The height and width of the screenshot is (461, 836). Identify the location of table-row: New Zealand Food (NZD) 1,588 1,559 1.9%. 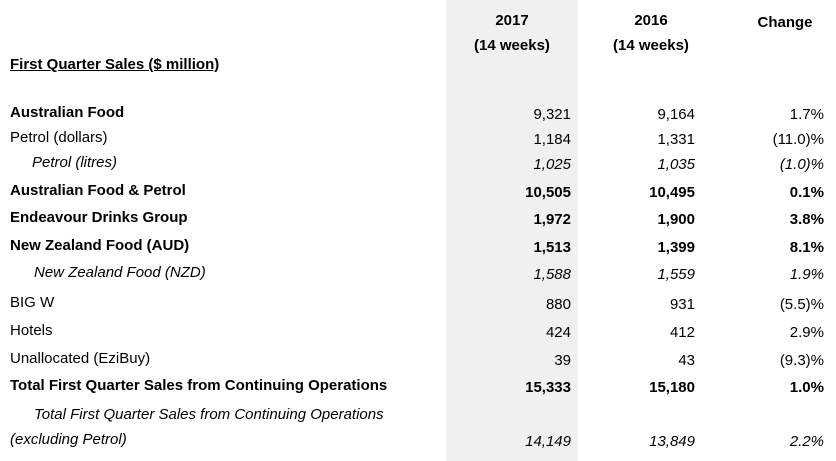
(418, 277).